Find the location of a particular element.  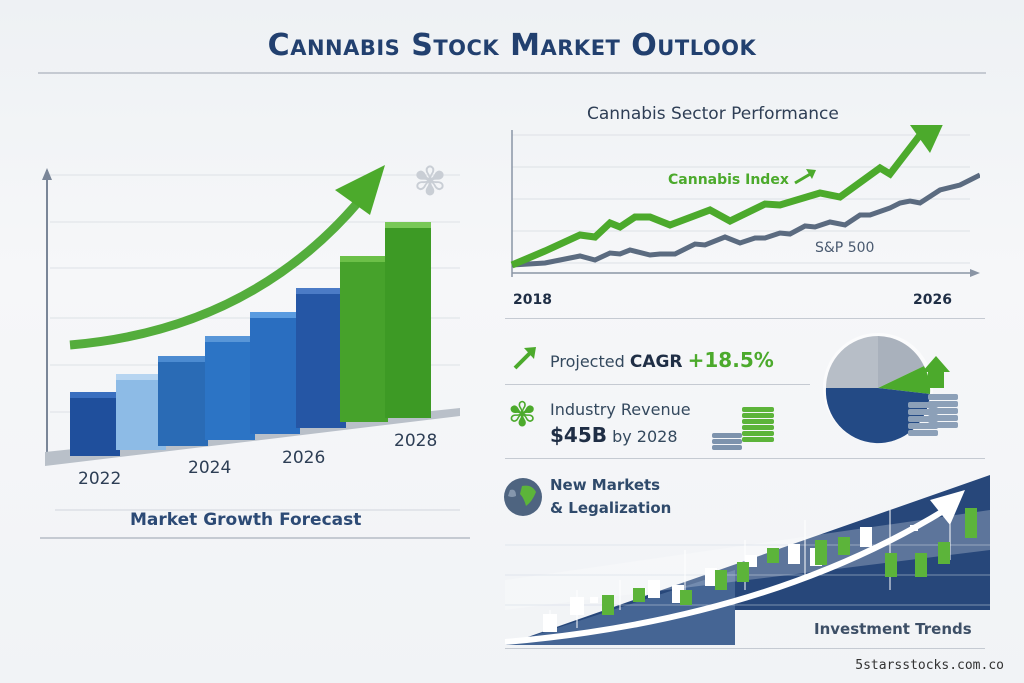

cannabis-index-label: Cannabis Index is located at coordinates (728, 180).